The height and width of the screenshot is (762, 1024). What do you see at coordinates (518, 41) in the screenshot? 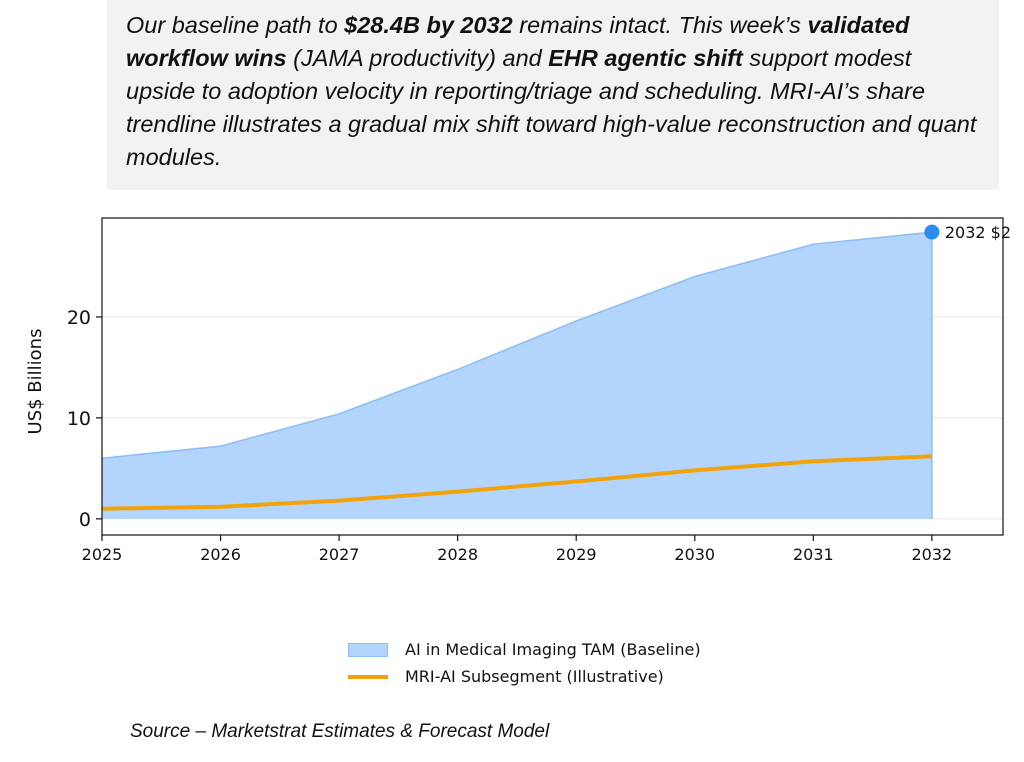
I see `callout-emphasis: validated workflow wins` at bounding box center [518, 41].